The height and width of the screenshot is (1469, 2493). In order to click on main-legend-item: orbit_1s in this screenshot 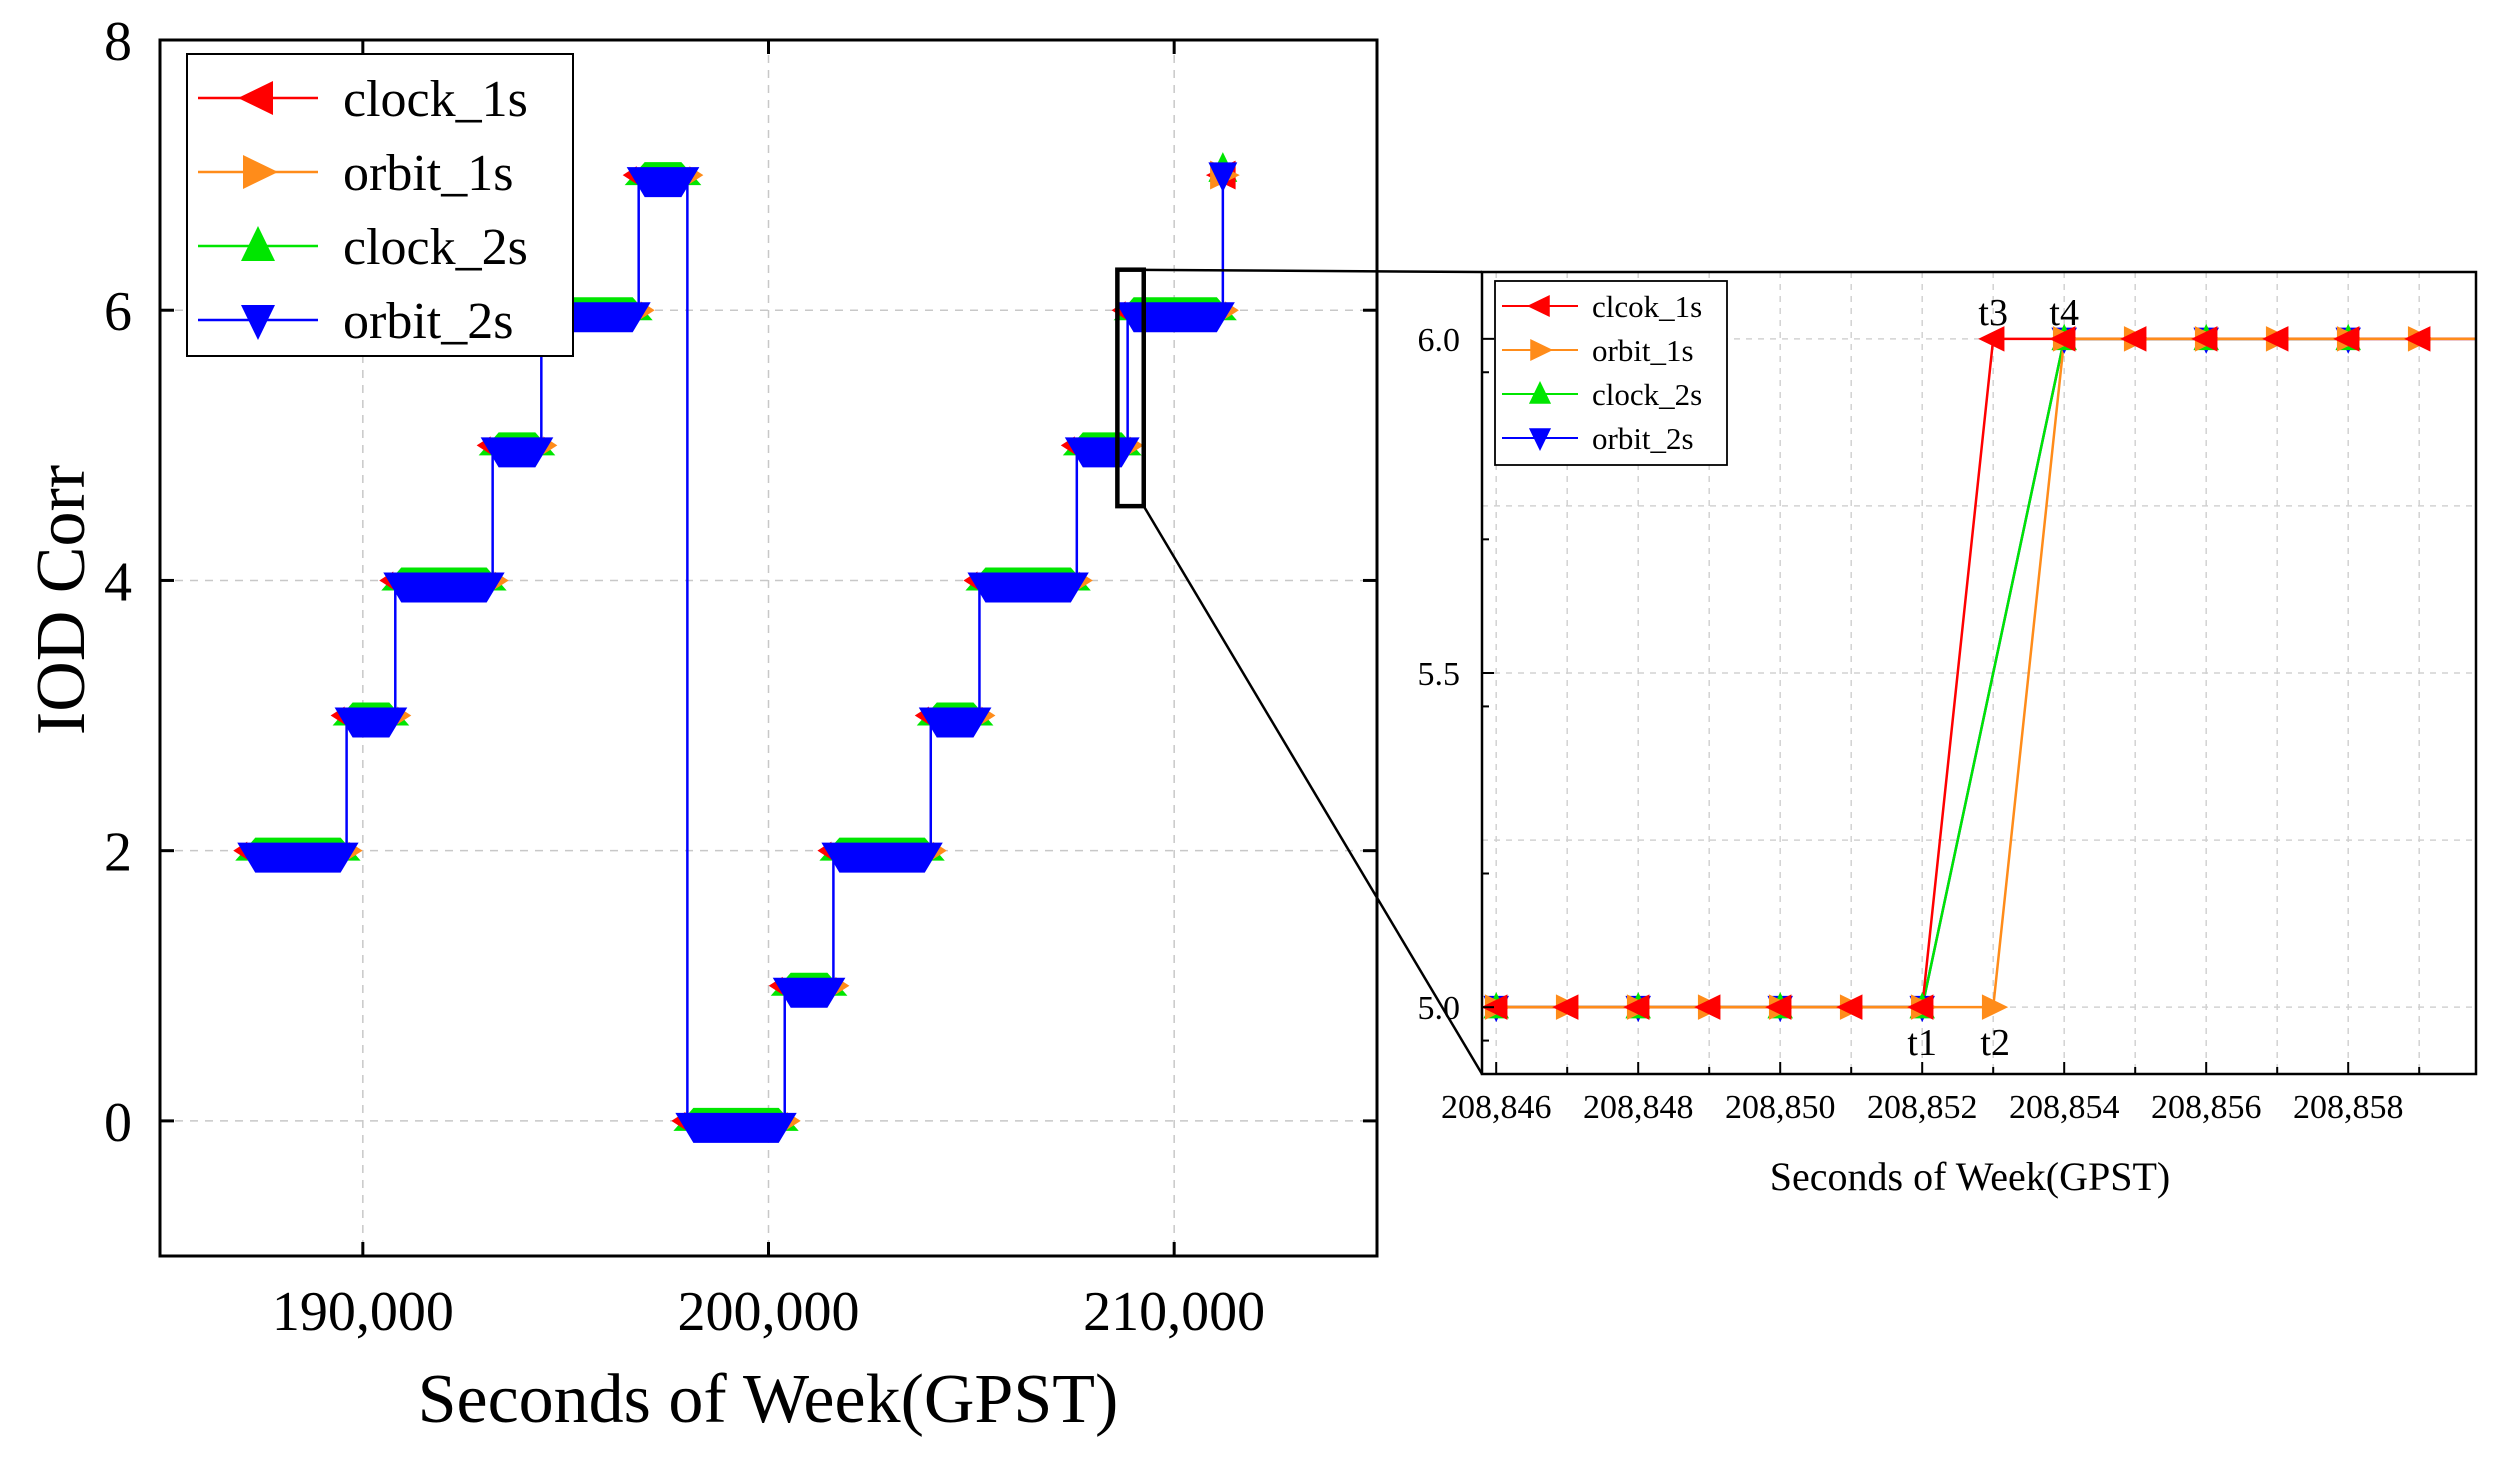, I will do `click(355, 173)`.